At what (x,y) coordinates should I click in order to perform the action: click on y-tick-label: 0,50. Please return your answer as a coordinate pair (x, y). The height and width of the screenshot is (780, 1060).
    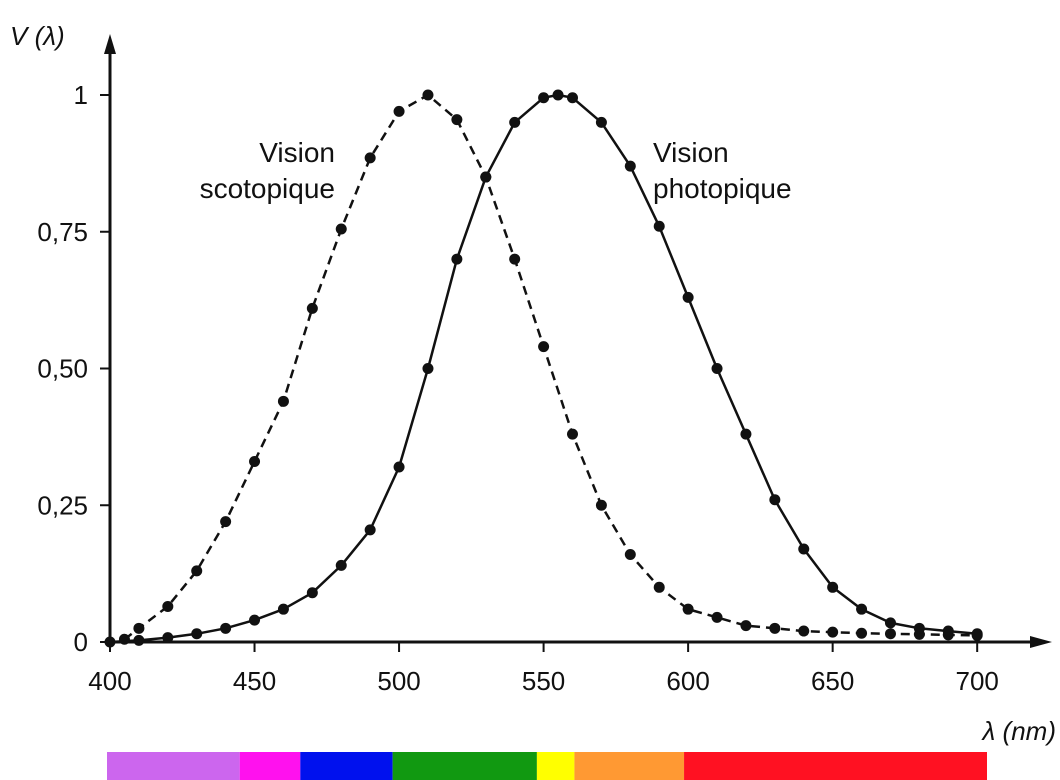
    Looking at the image, I should click on (62, 369).